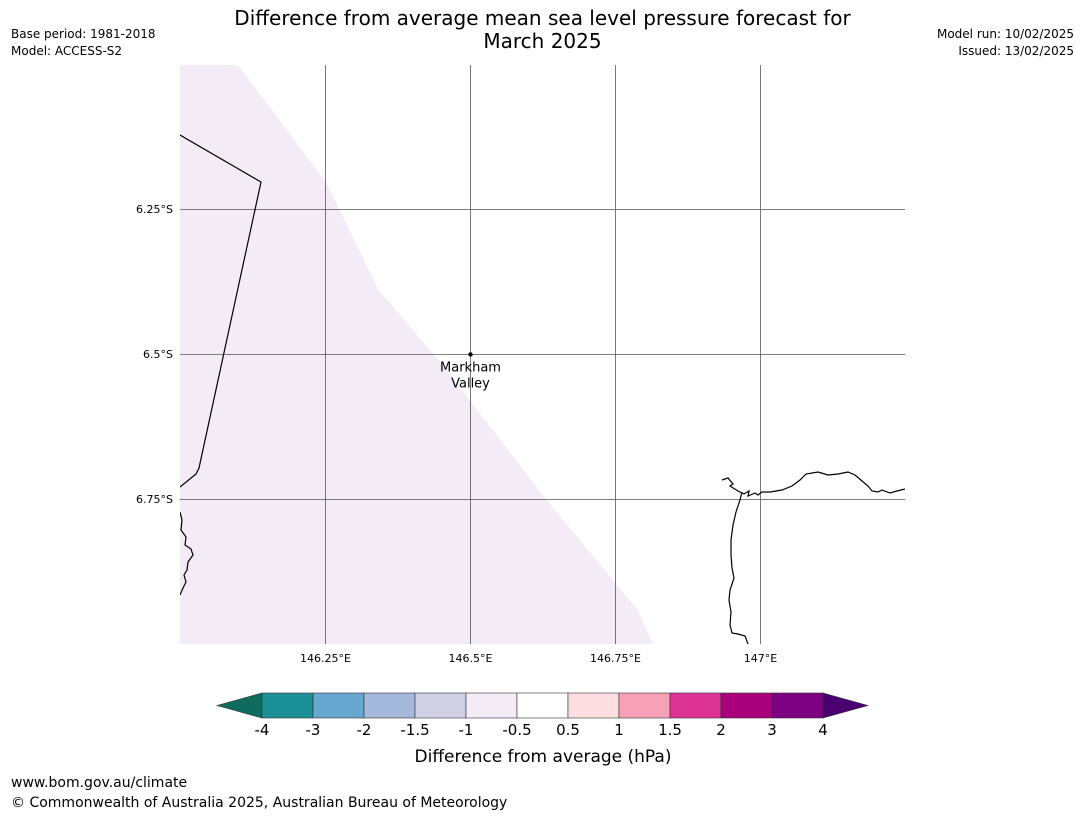 Image resolution: width=1085 pixels, height=816 pixels. What do you see at coordinates (738, 567) in the screenshot?
I see `coastline-markham-river` at bounding box center [738, 567].